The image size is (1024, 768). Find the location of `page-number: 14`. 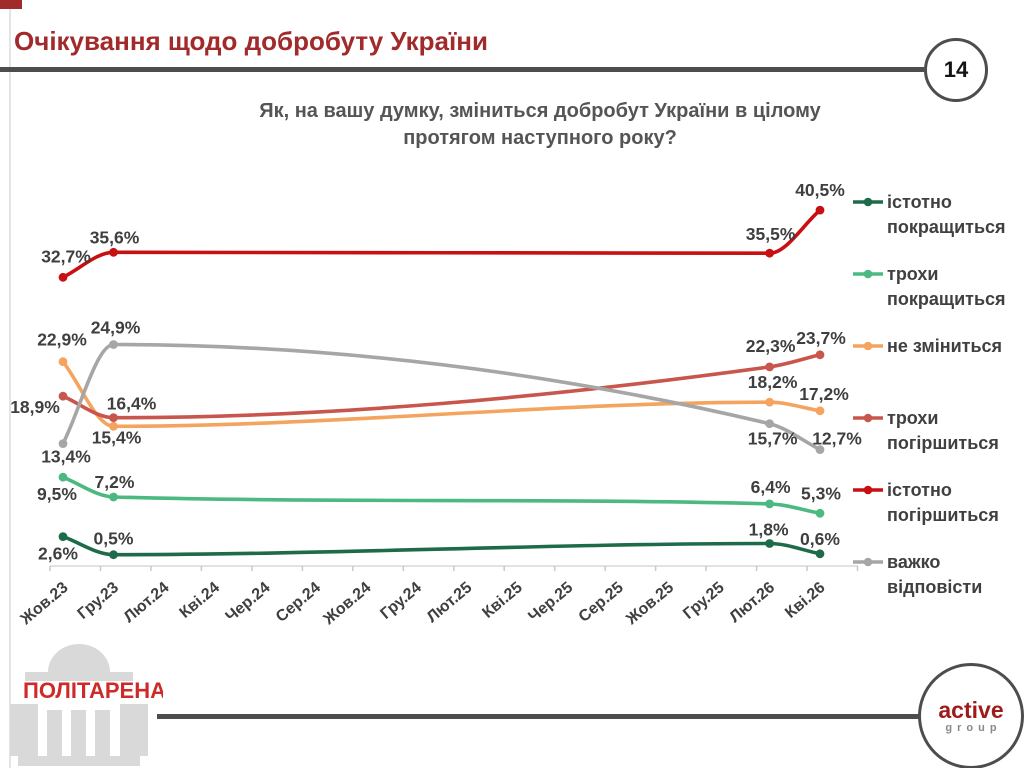

page-number: 14 is located at coordinates (956, 69).